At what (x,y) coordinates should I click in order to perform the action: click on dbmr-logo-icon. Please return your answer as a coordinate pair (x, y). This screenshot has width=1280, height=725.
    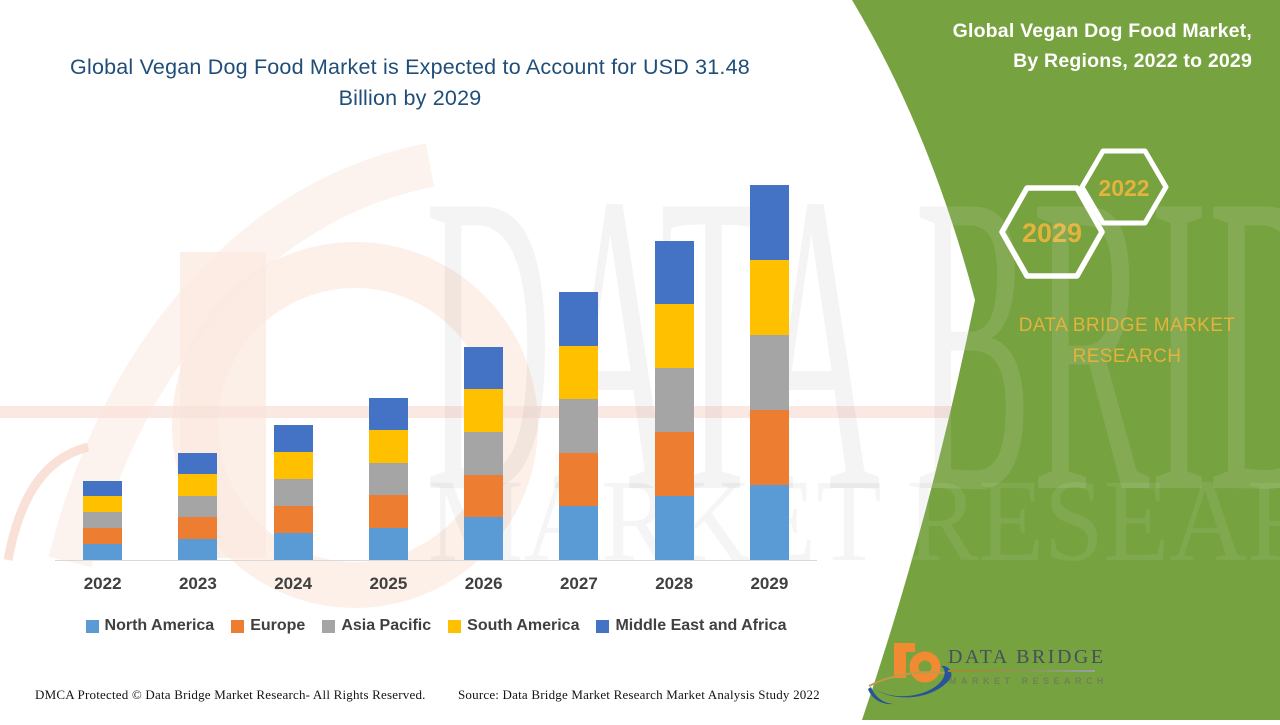
    Looking at the image, I should click on (910, 674).